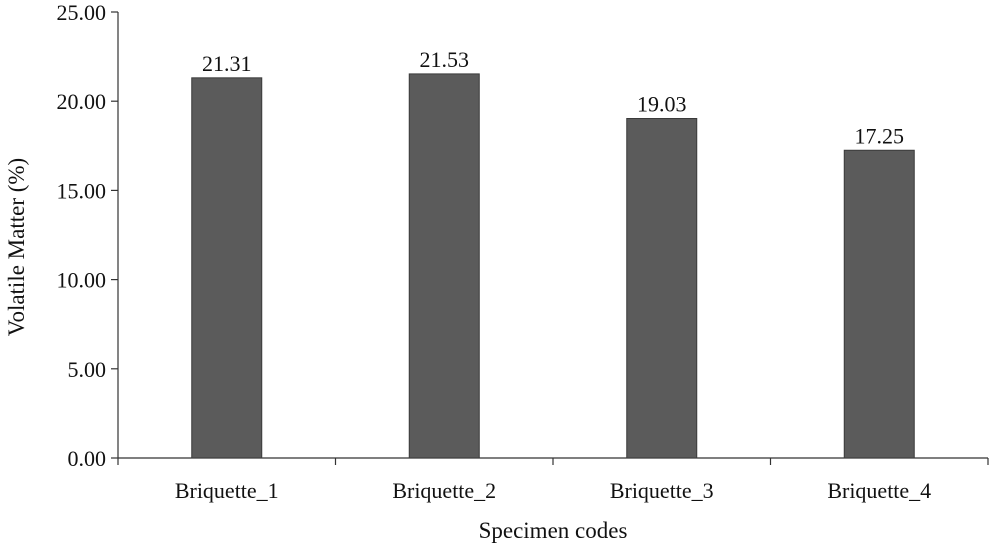 This screenshot has height=556, width=1000. What do you see at coordinates (879, 490) in the screenshot?
I see `x-tick-label: Briquette_4` at bounding box center [879, 490].